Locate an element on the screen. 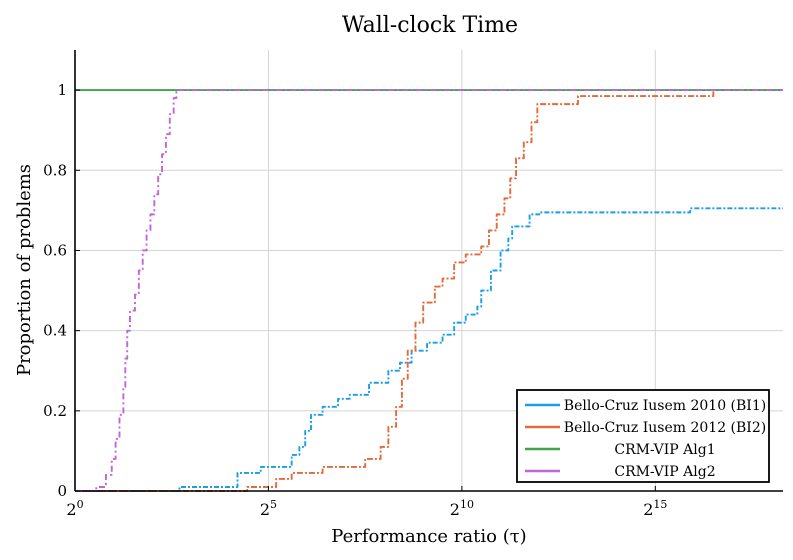 This screenshot has height=560, width=793. legend-label: CRM-VIP Alg2 is located at coordinates (664, 472).